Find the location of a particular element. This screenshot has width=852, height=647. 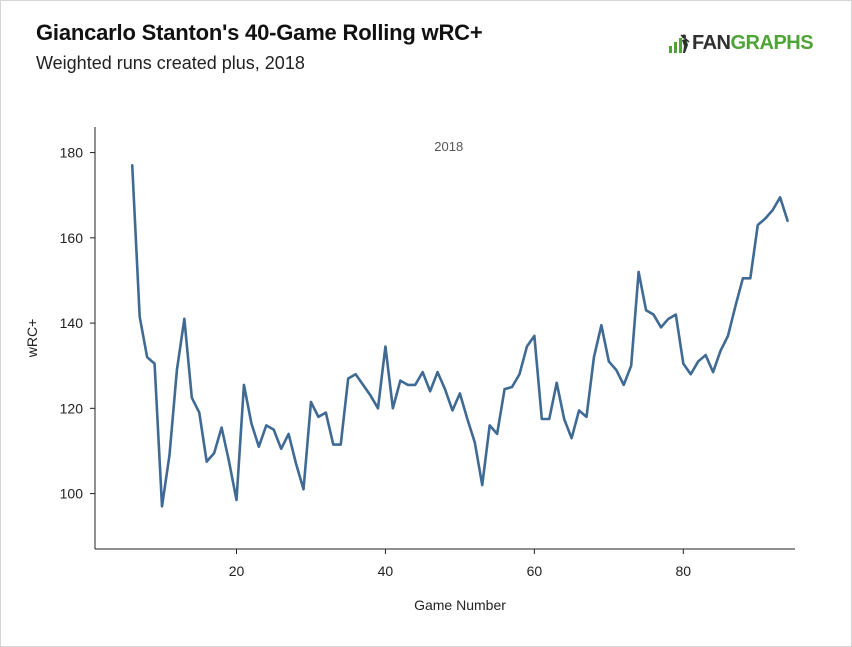

fangraphs-logo: FAN GRAPHS is located at coordinates (741, 43).